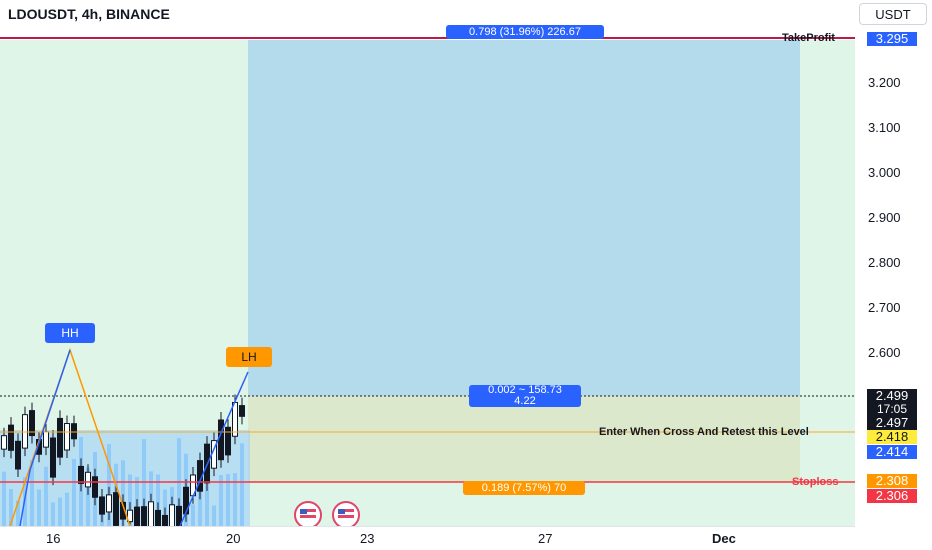  I want to click on blue-structure-line-right, so click(214, 448).